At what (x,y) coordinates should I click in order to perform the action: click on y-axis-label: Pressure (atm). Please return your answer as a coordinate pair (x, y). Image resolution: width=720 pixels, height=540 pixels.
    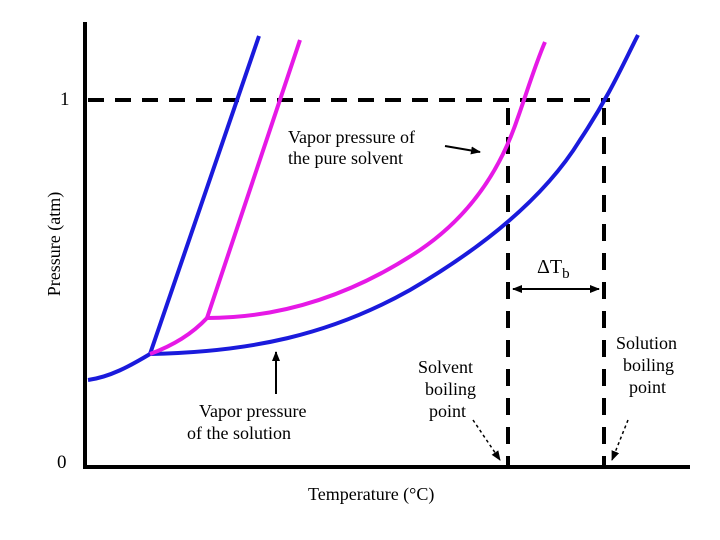
    Looking at the image, I should click on (54, 244).